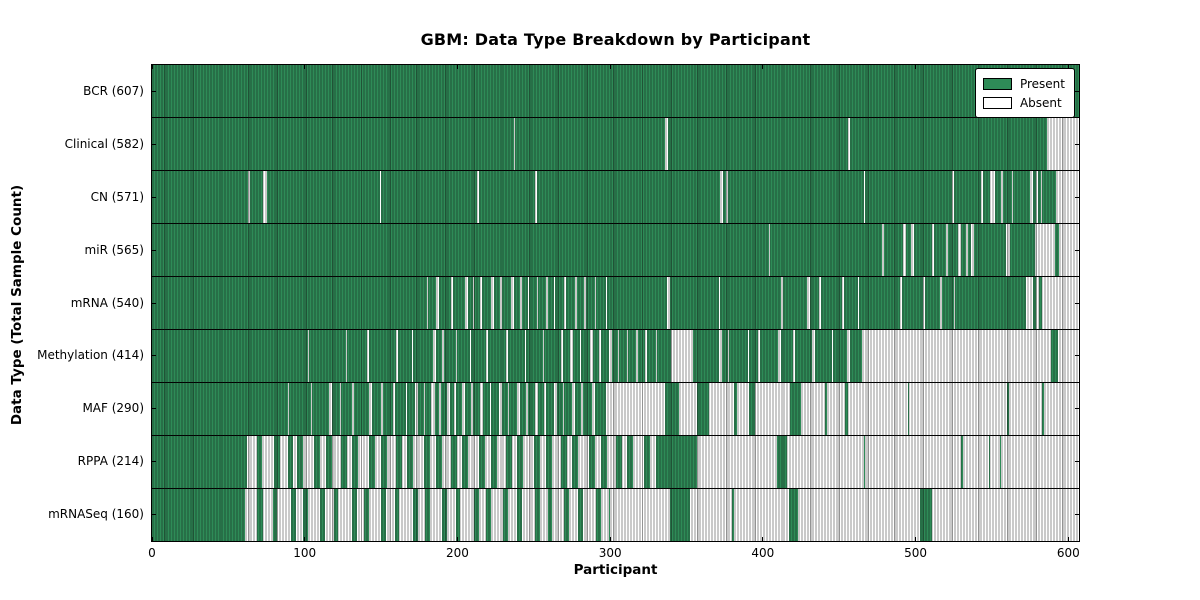  Describe the element at coordinates (615, 462) in the screenshot. I see `row-RPPA` at that location.